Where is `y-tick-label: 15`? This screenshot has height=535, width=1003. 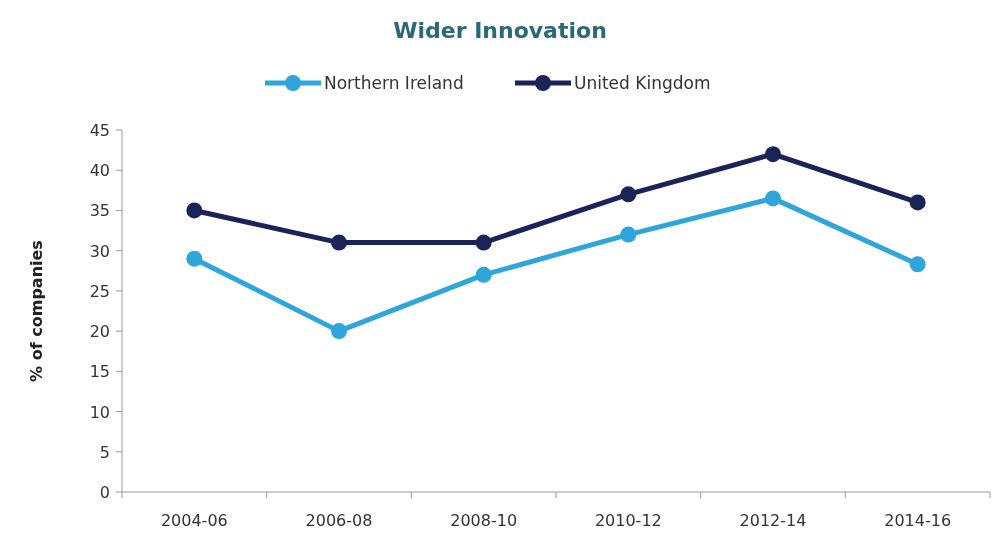 y-tick-label: 15 is located at coordinates (99, 372).